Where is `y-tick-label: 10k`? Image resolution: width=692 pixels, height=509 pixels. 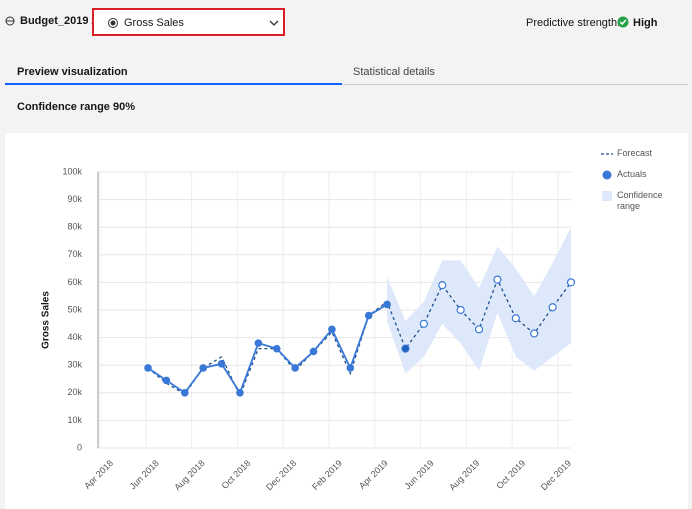 y-tick-label: 10k is located at coordinates (74, 420).